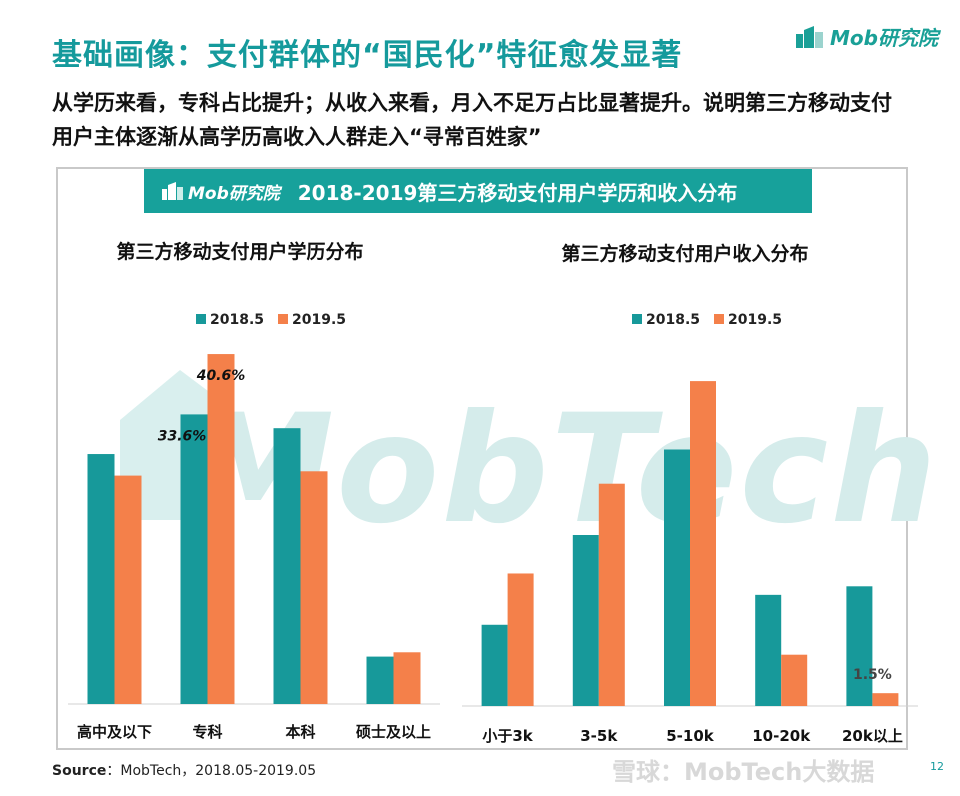 The image size is (960, 796). I want to click on income-legend-label-1: 2019.5, so click(755, 320).